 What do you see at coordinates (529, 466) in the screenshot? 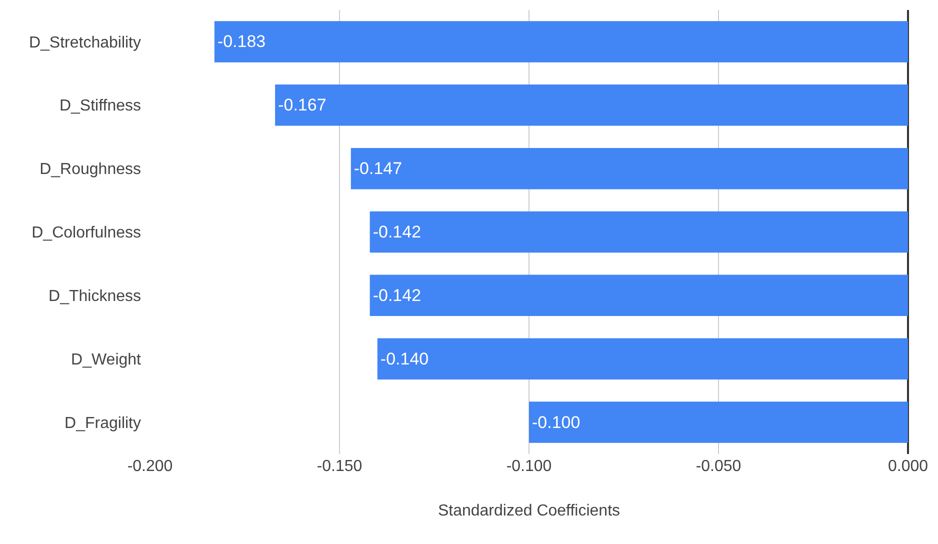
I see `x-tick-label: -0.100` at bounding box center [529, 466].